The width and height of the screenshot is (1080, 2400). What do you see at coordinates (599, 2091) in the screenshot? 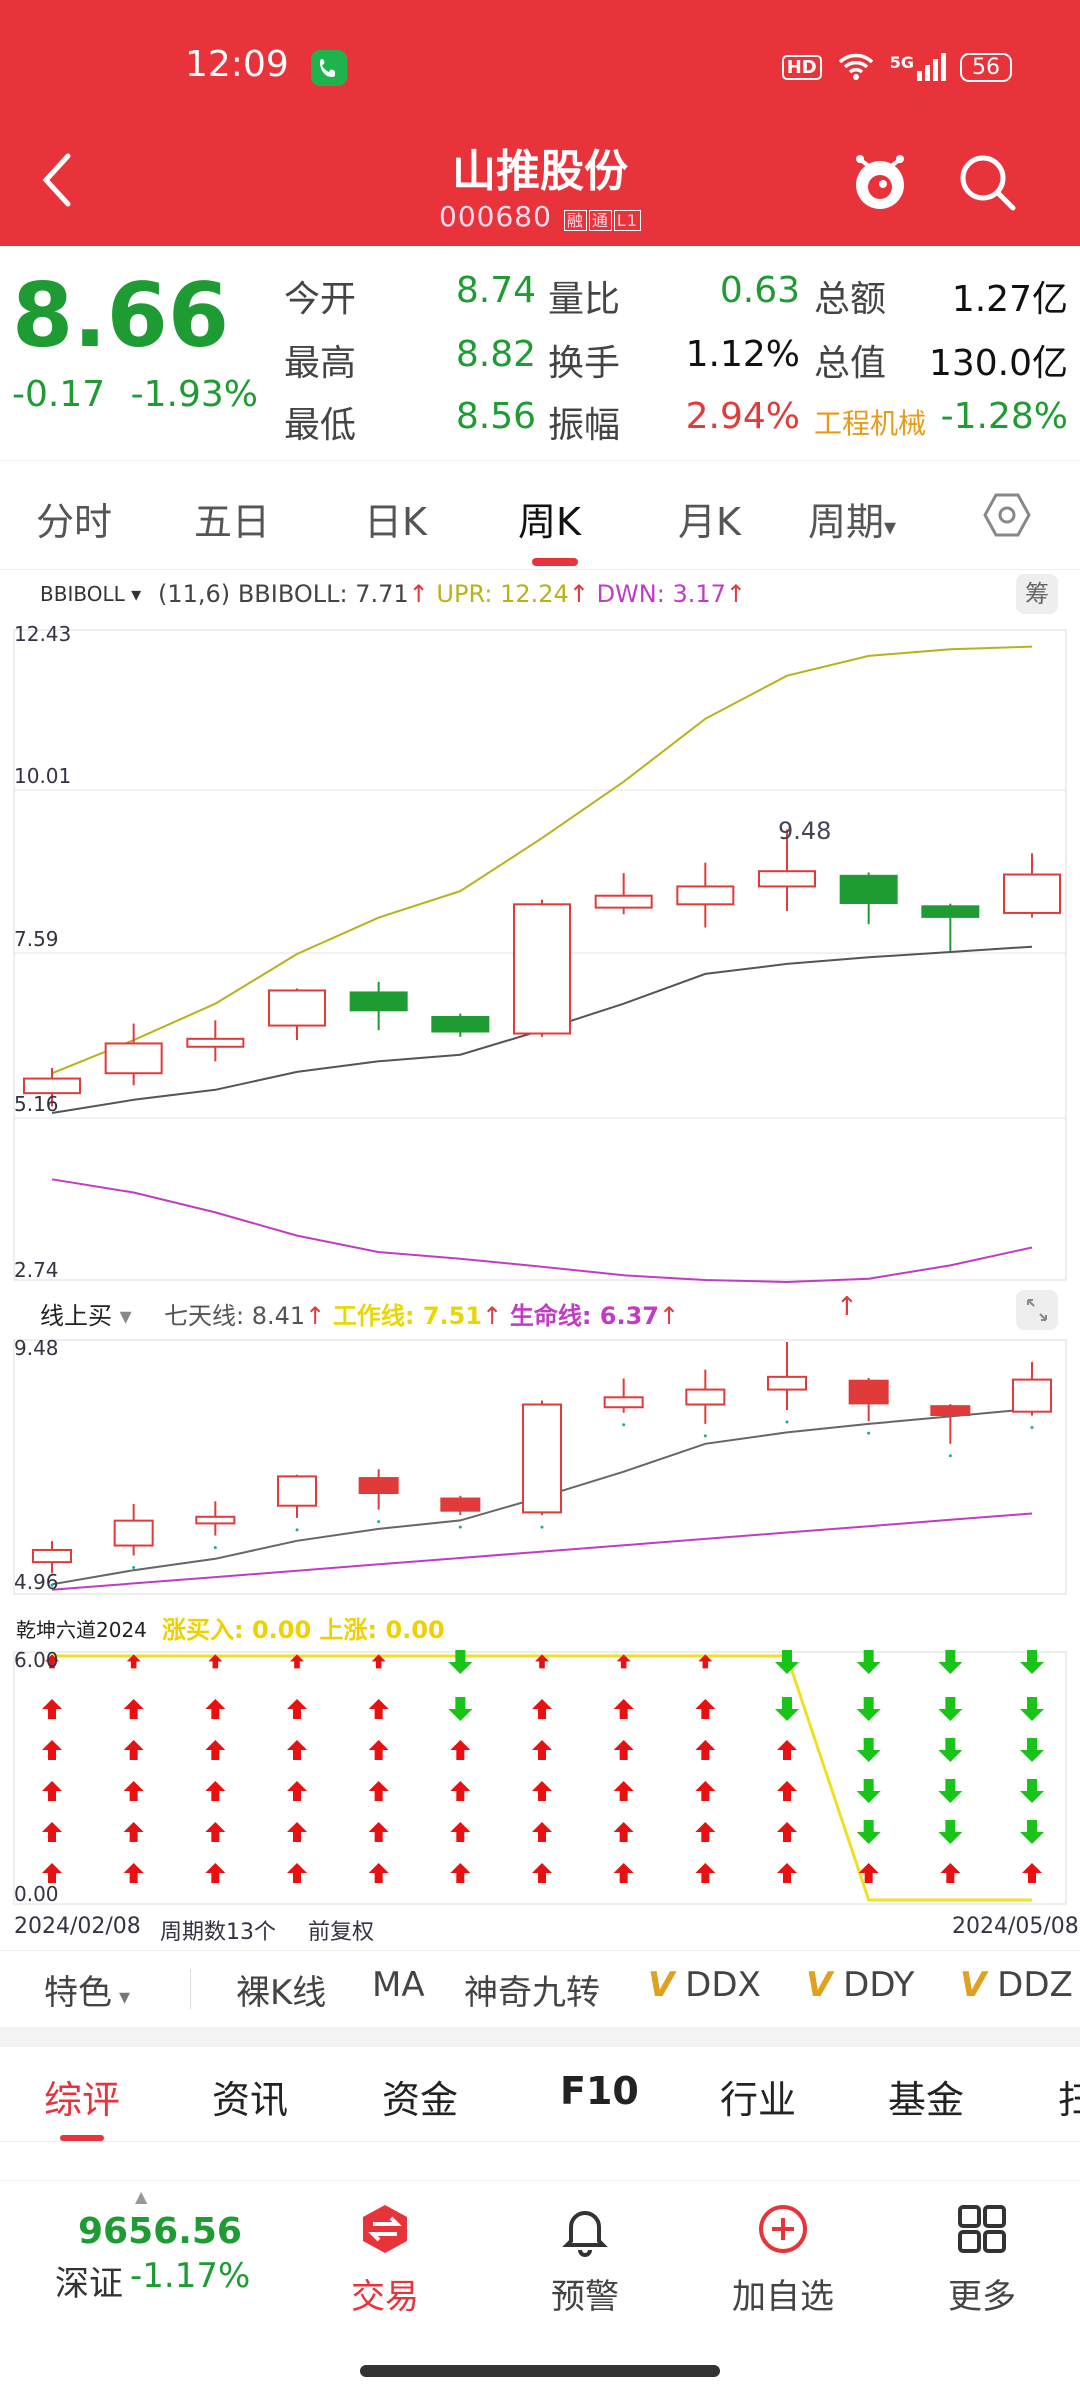
I see `tab-f10: F10` at bounding box center [599, 2091].